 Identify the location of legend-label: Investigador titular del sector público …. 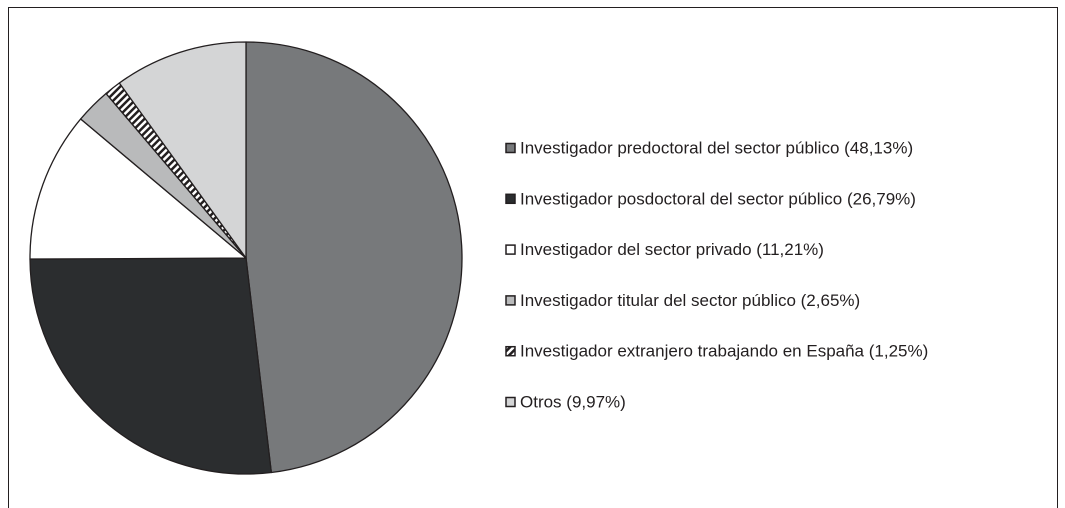
(690, 300).